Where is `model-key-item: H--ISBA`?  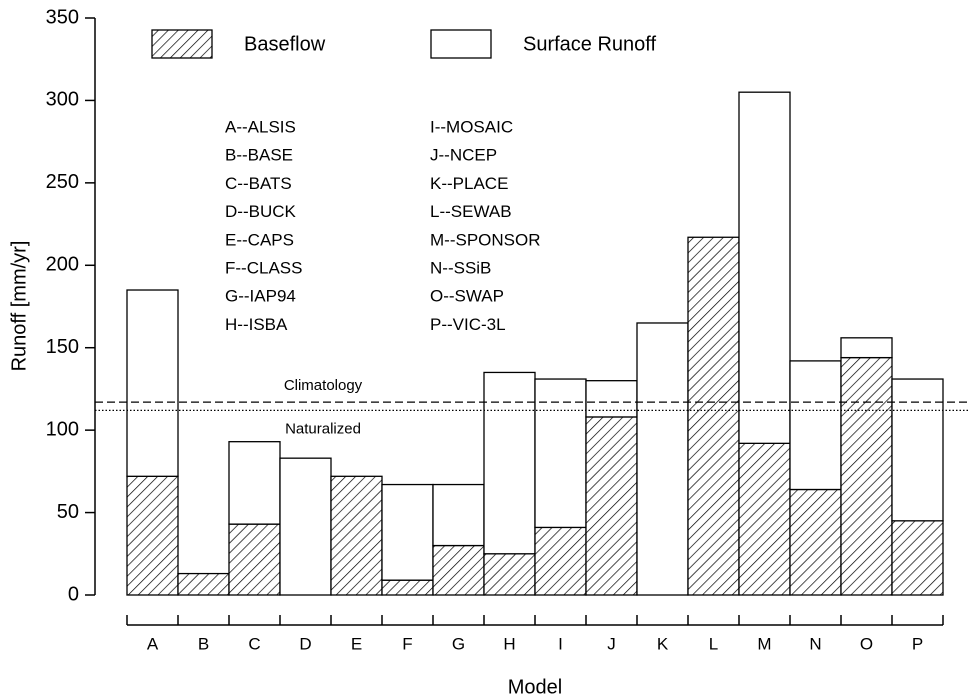
model-key-item: H--ISBA is located at coordinates (256, 324).